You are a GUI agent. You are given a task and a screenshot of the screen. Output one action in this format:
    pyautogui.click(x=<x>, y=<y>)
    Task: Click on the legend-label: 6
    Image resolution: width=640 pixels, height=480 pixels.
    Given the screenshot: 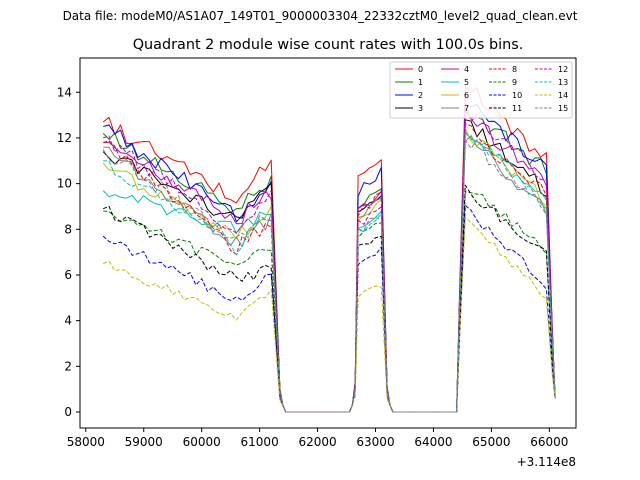 What is the action you would take?
    pyautogui.click(x=466, y=95)
    